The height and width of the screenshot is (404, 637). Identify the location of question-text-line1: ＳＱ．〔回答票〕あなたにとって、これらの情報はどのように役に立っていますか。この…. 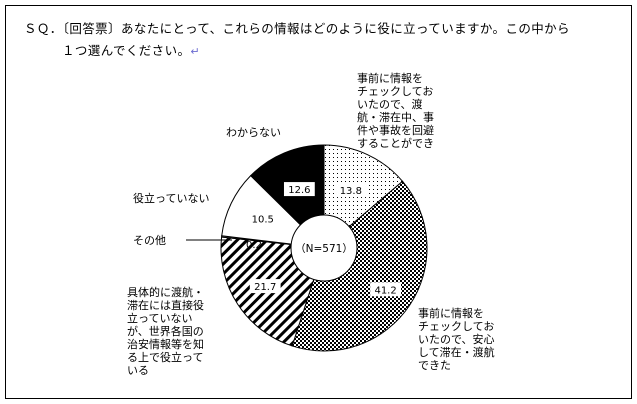
(297, 28).